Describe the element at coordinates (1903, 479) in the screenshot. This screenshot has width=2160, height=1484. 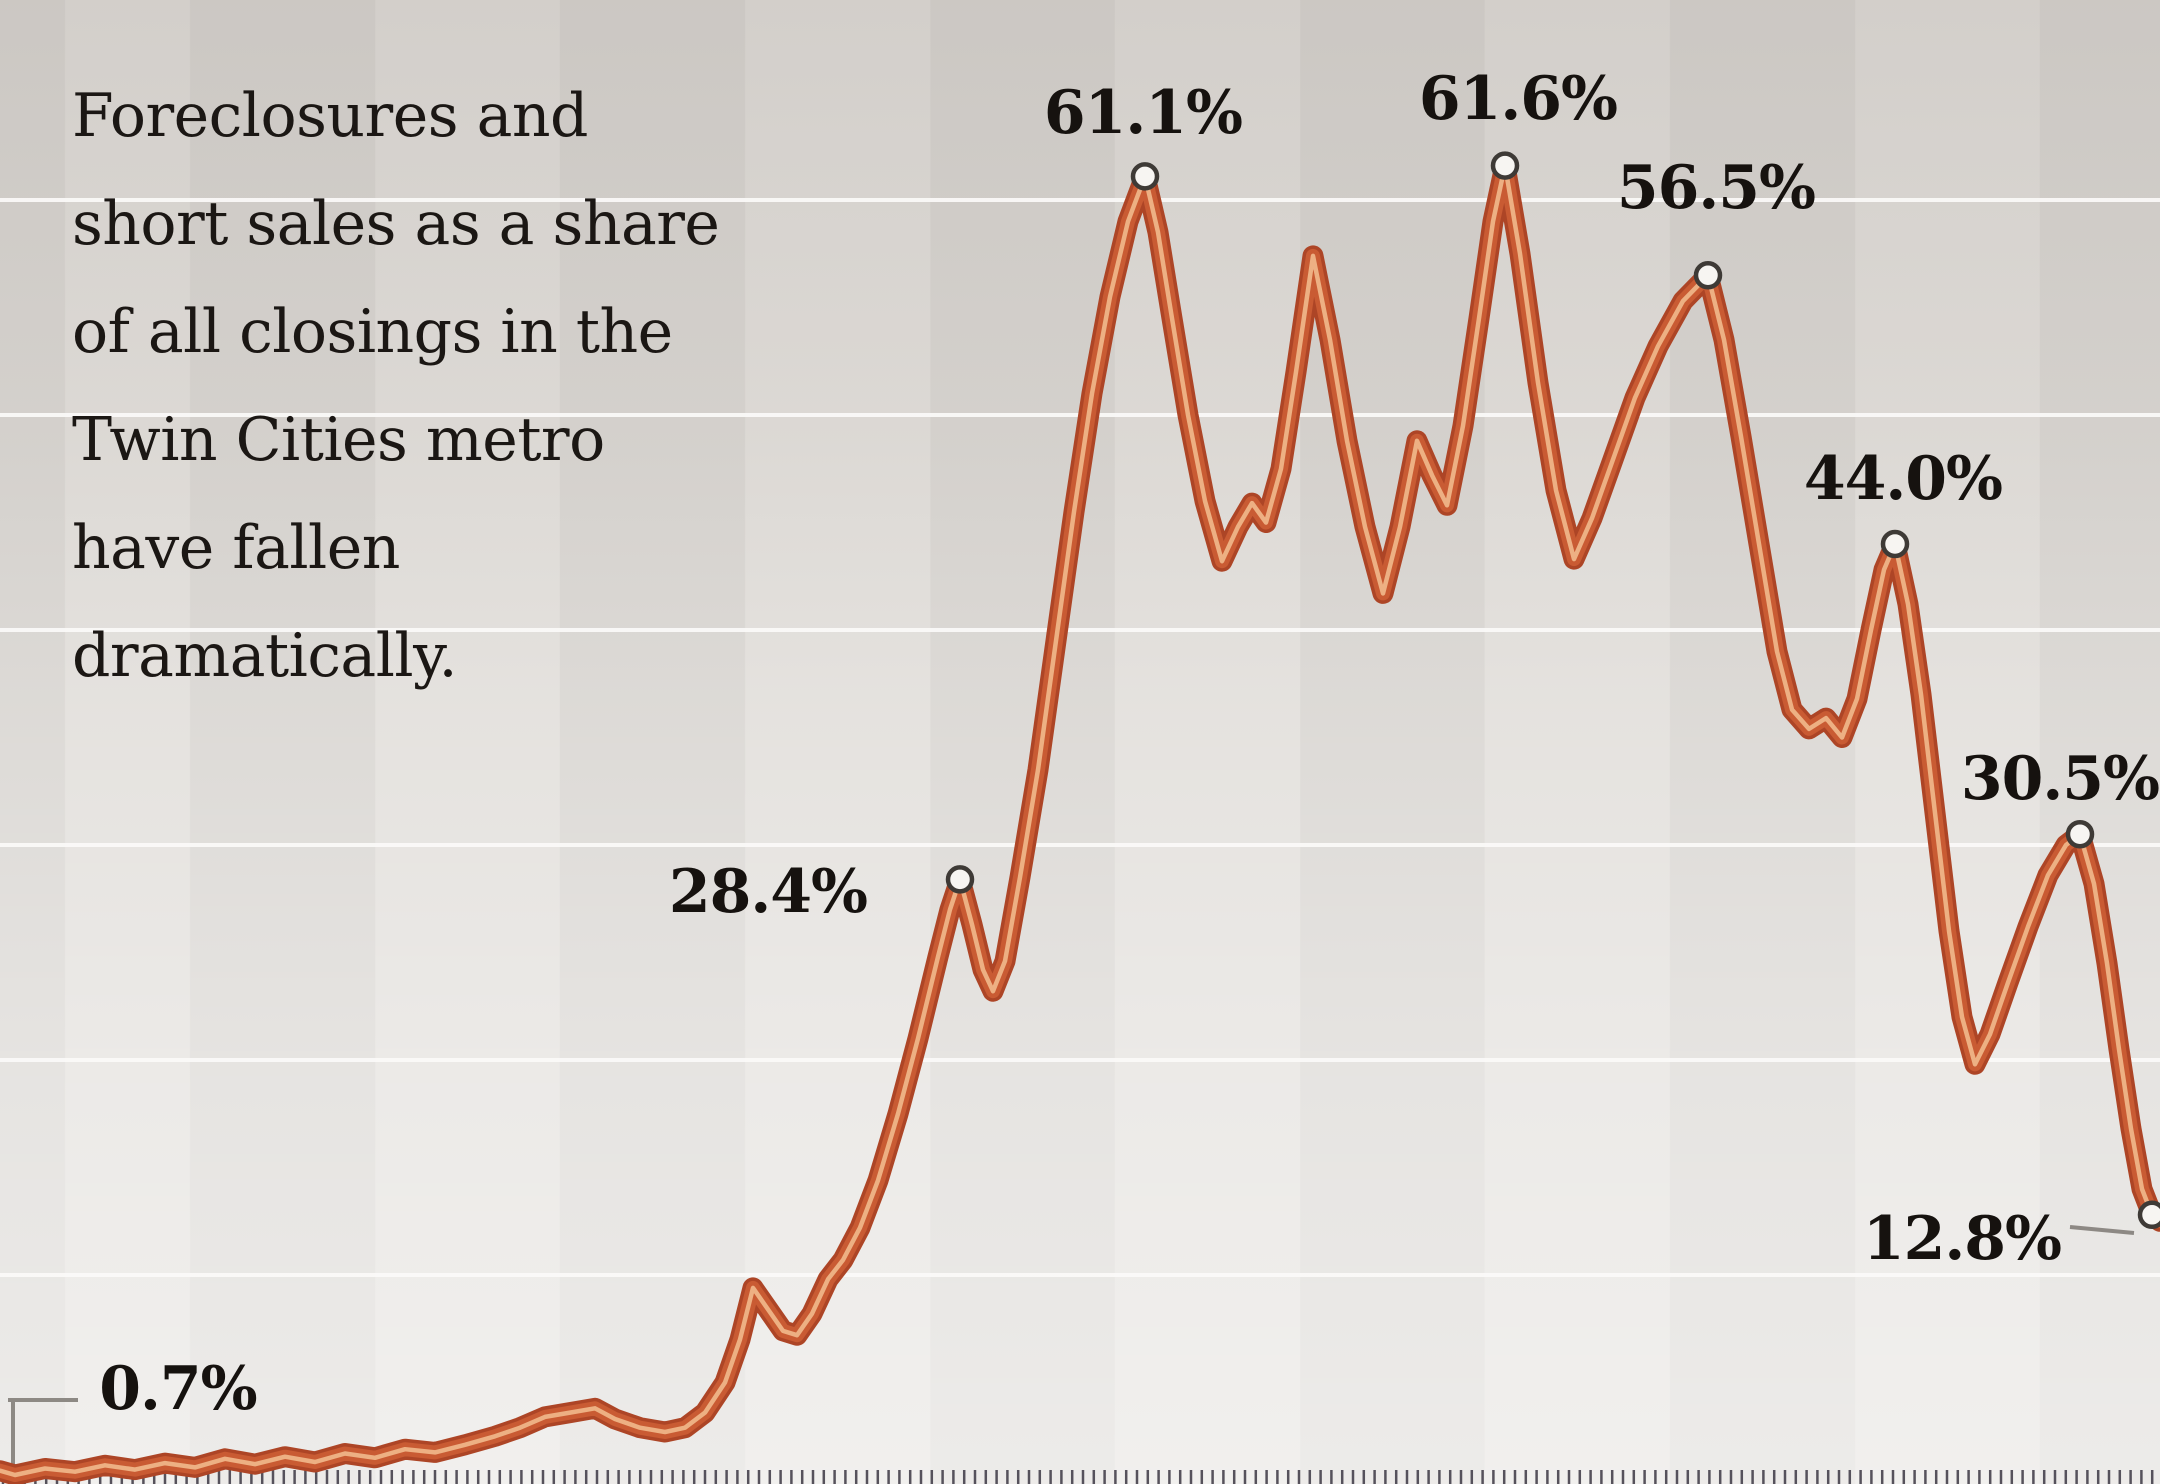
I see `data-label: 44.0%` at that location.